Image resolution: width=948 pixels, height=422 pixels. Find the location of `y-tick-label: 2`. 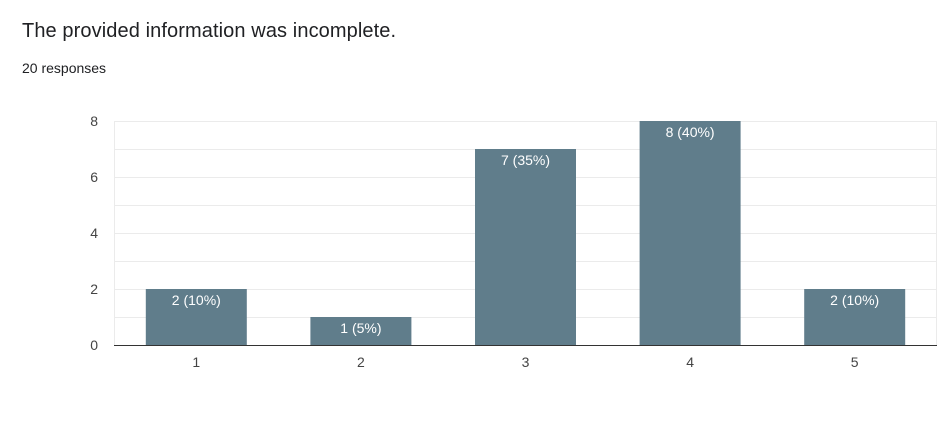

y-tick-label: 2 is located at coordinates (94, 289).